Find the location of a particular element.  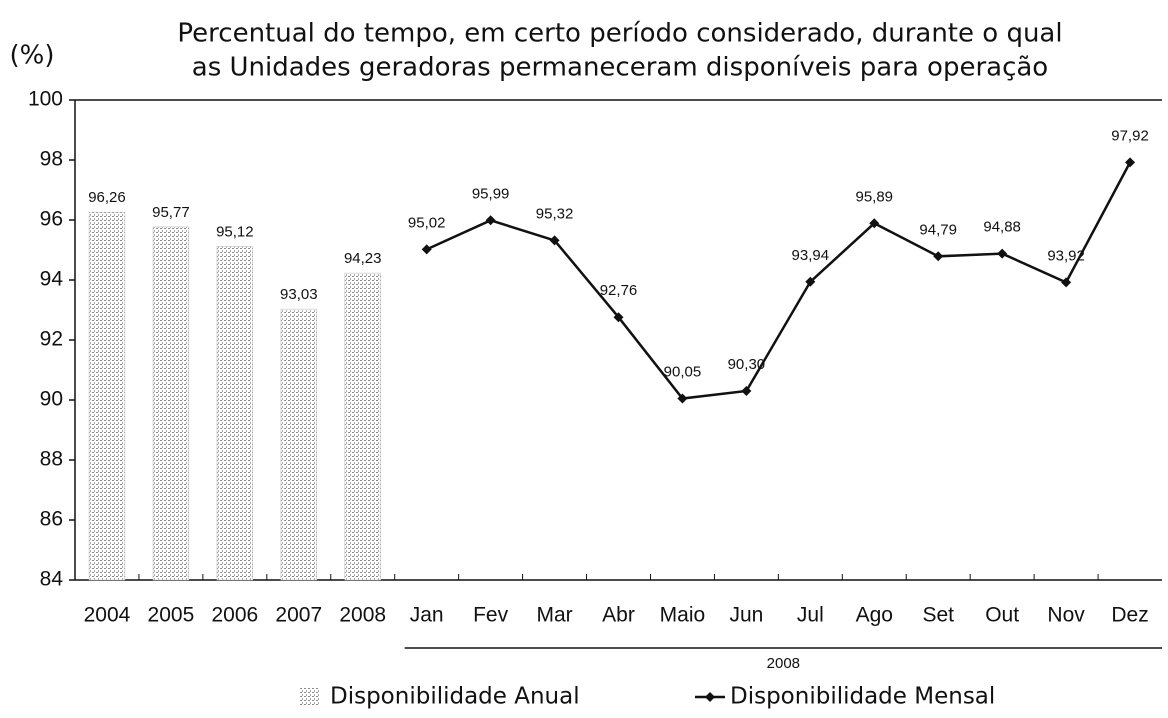

y-tick-label: 84 is located at coordinates (52, 579).